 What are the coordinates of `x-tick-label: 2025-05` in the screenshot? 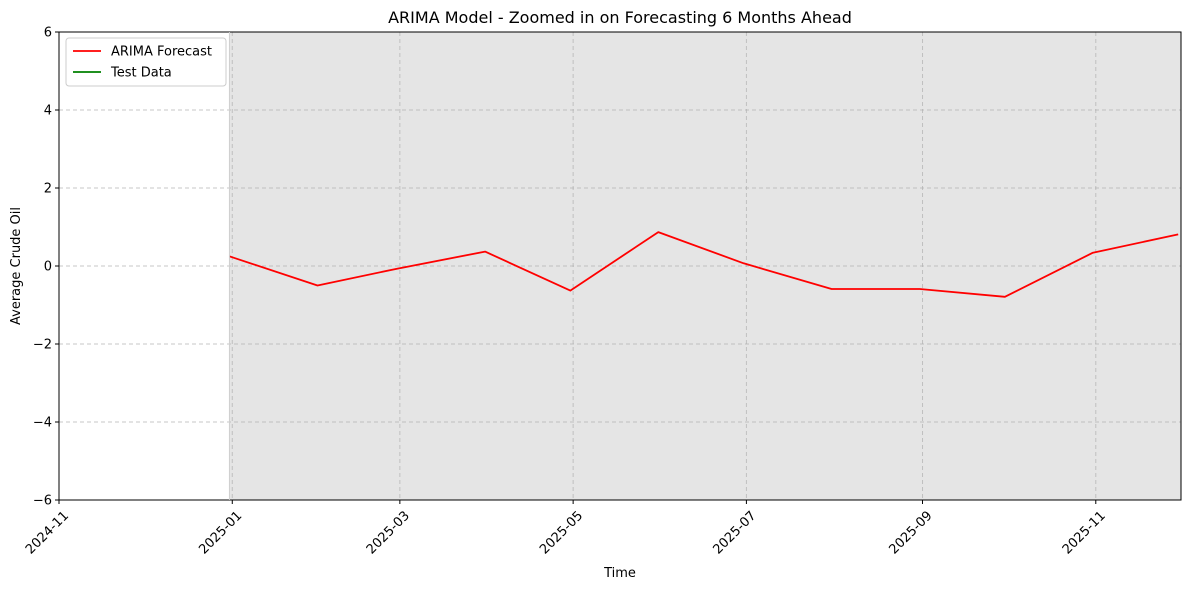 It's located at (561, 532).